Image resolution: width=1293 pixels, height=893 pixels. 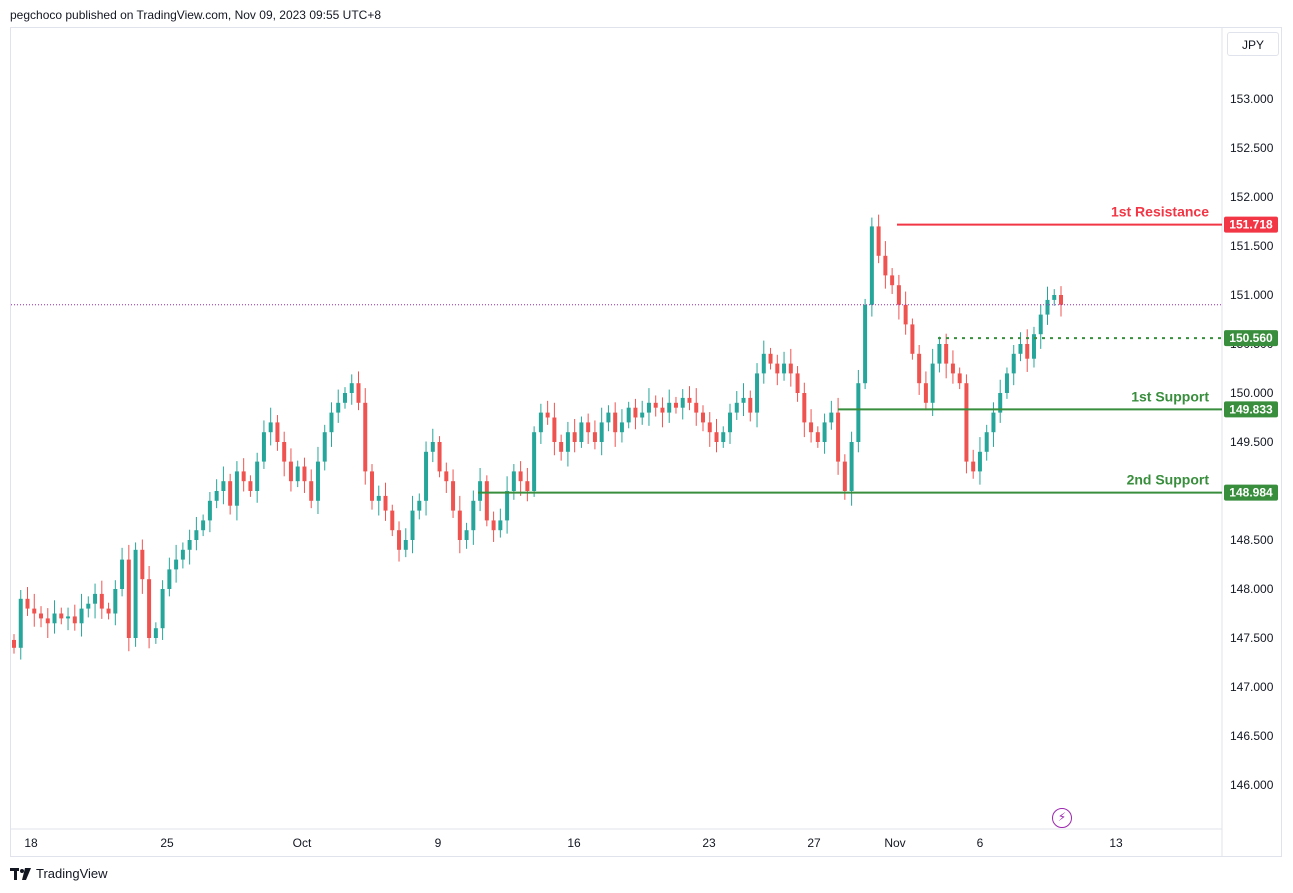 I want to click on x-tick-label: 16, so click(x=574, y=843).